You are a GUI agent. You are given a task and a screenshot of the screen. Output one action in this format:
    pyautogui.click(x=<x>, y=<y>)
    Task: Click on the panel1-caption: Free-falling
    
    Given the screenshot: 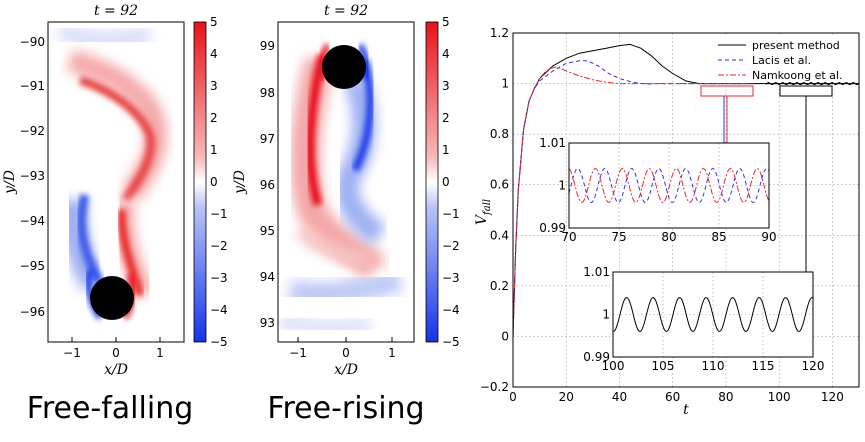 What is the action you would take?
    pyautogui.click(x=110, y=408)
    